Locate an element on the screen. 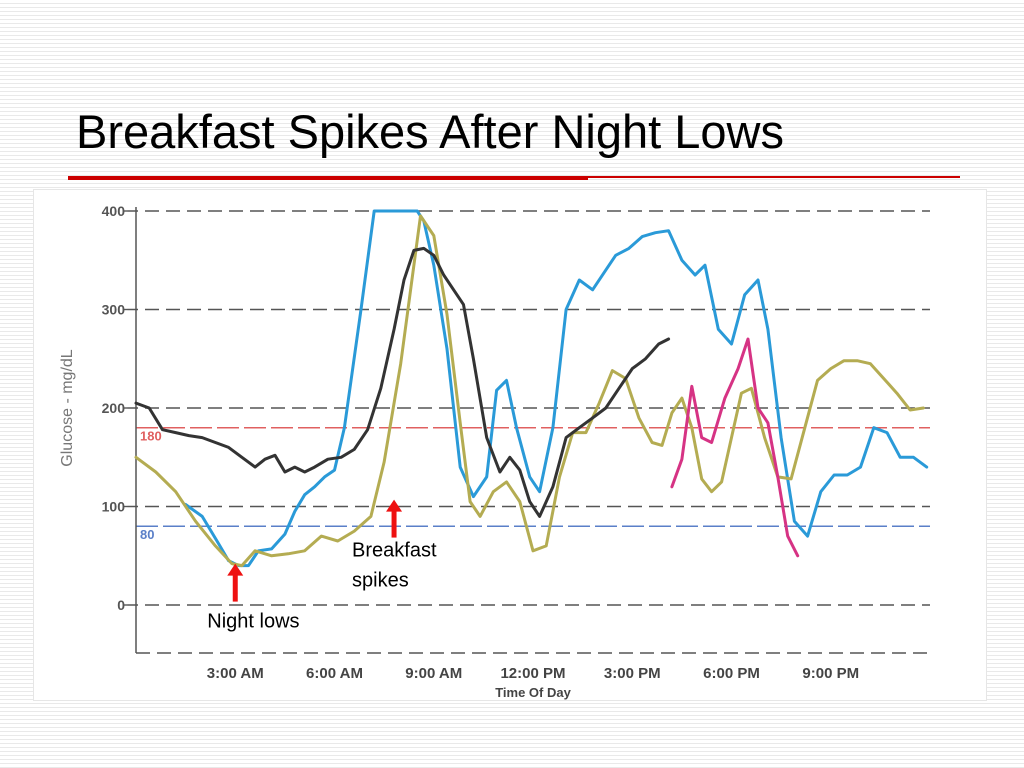 The height and width of the screenshot is (768, 1024). annotation-0: Night lows is located at coordinates (253, 598).